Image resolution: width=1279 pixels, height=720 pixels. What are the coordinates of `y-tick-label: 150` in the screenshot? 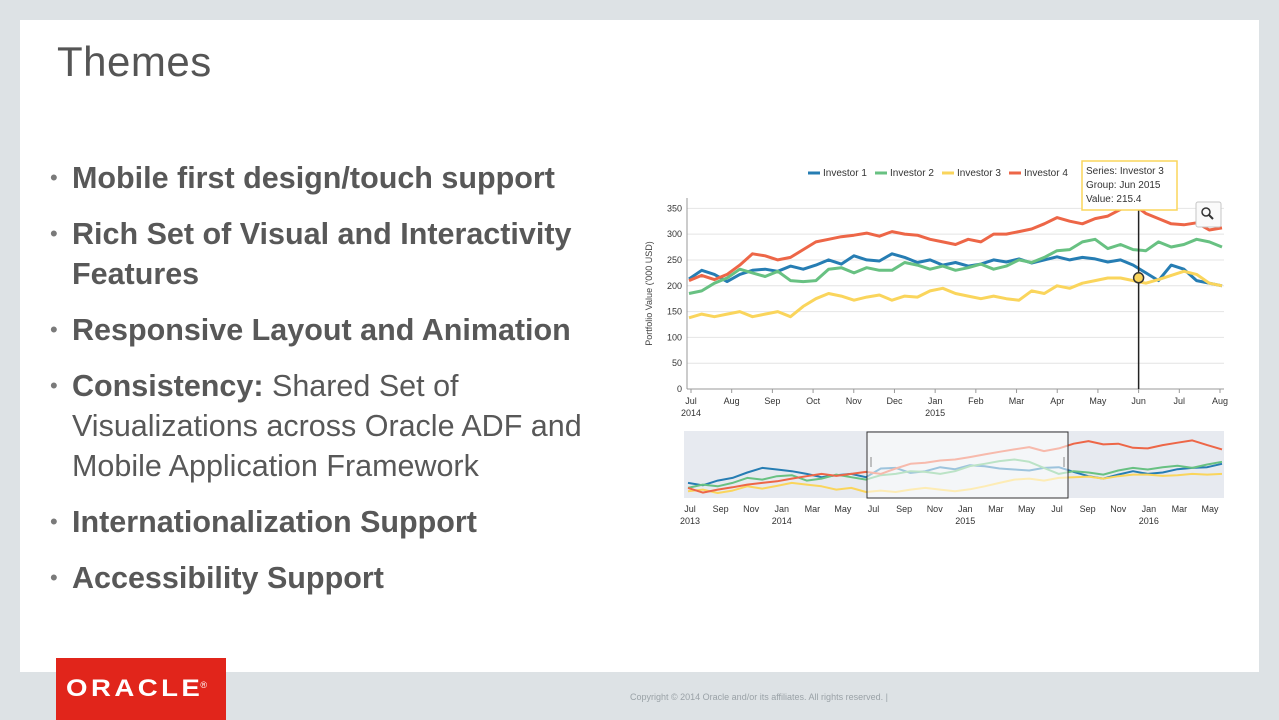 It's located at (674, 312).